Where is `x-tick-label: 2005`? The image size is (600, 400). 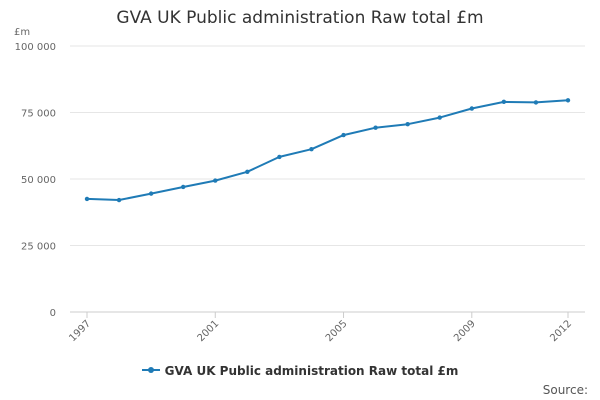
x-tick-label: 2005 is located at coordinates (337, 331).